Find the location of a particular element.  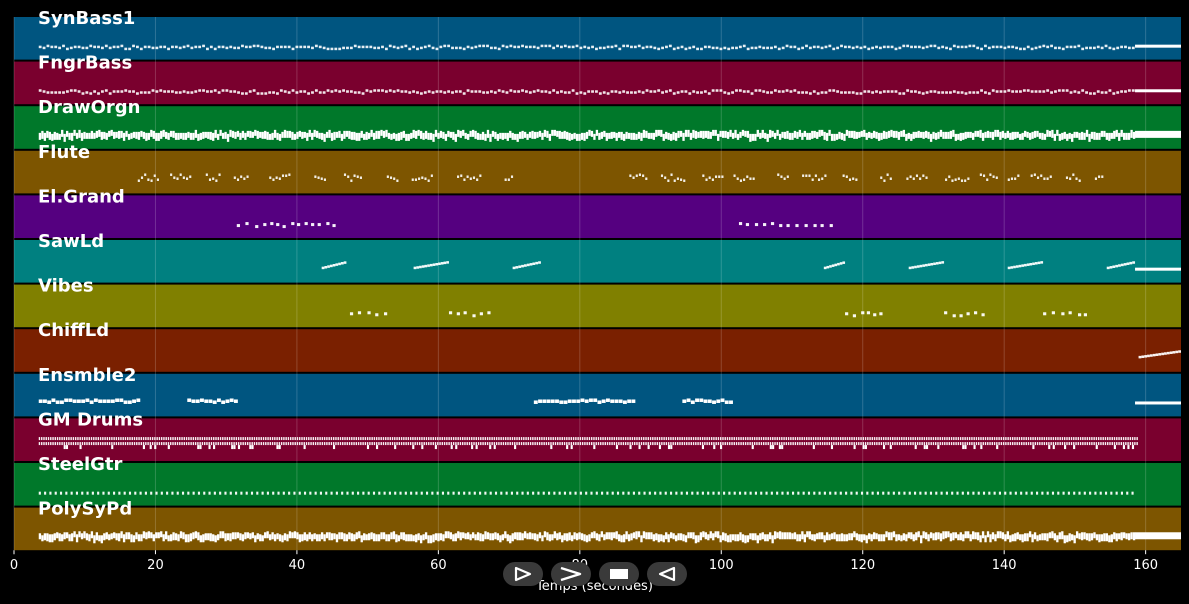

stop-button is located at coordinates (619, 574).